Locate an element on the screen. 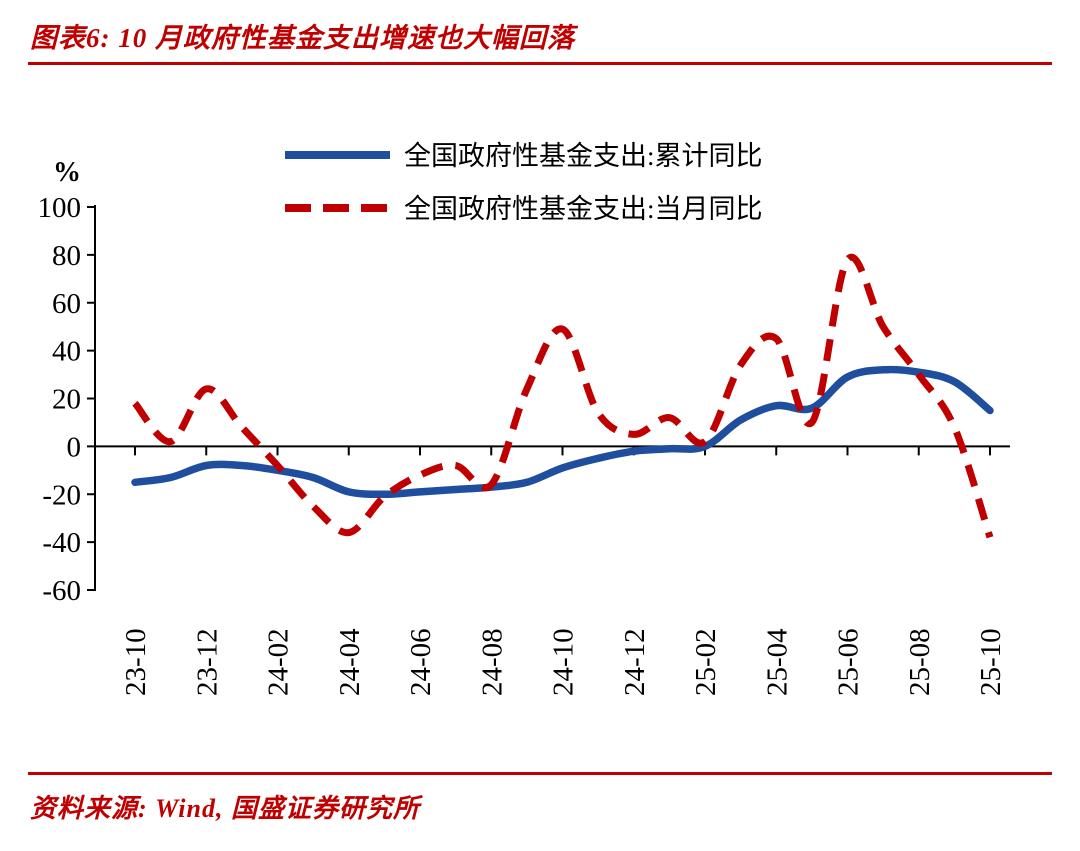 The height and width of the screenshot is (851, 1080). series-line-cumulative is located at coordinates (562, 432).